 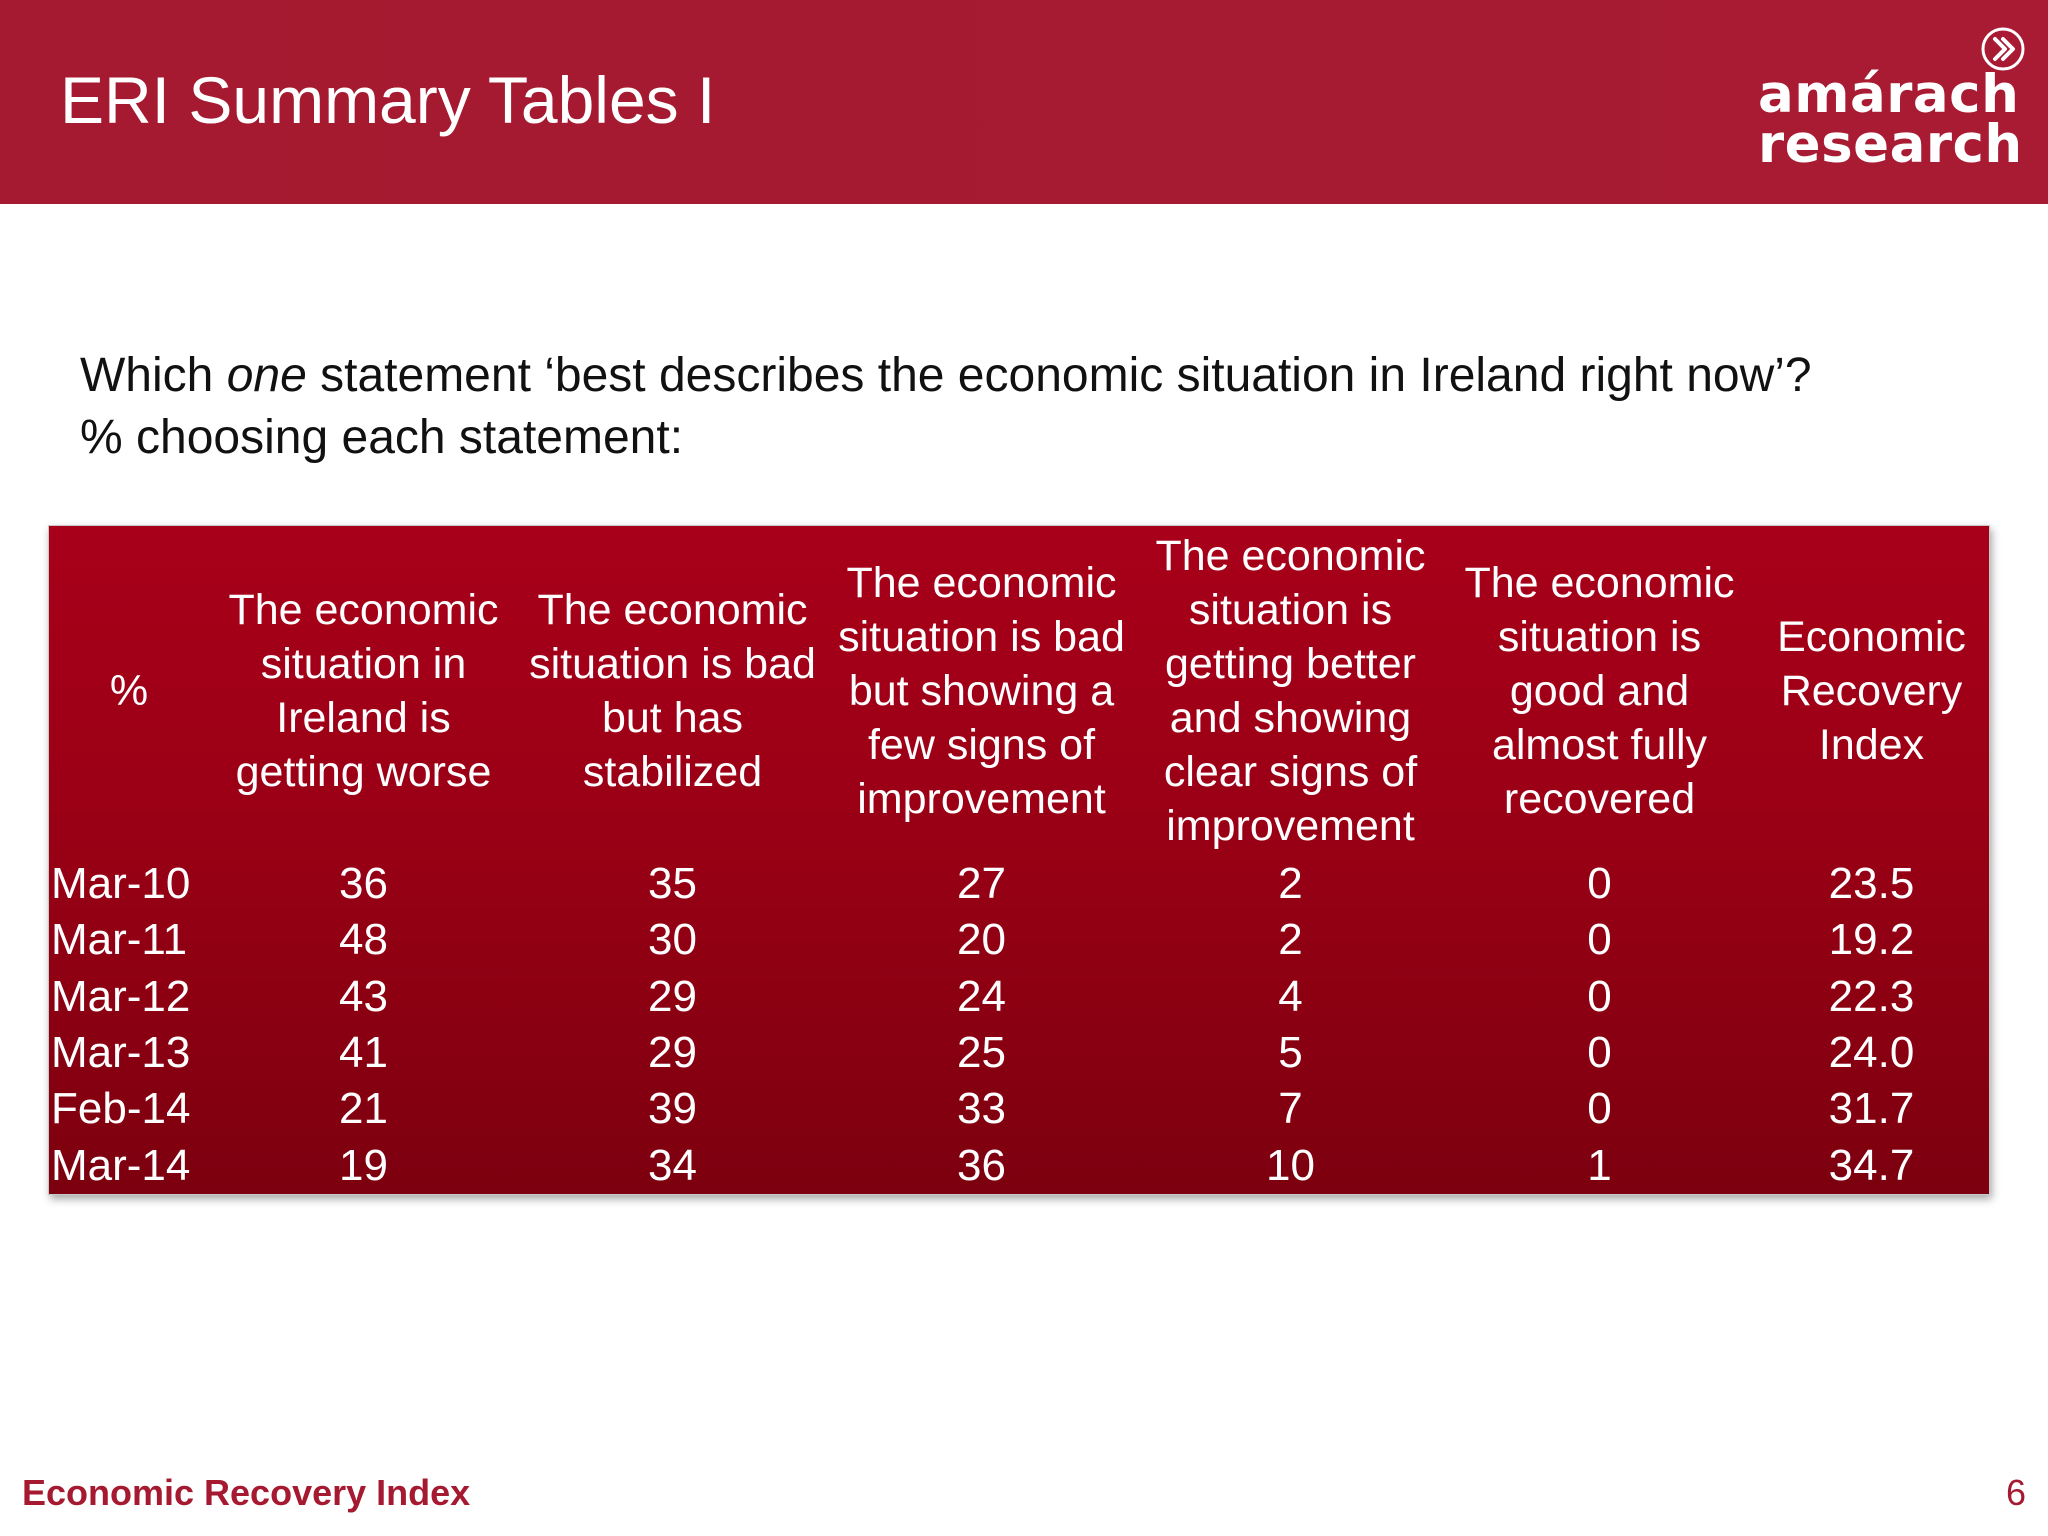 What do you see at coordinates (1019, 940) in the screenshot?
I see `table-row: Mar-11 48 30 20 2 0 19.2` at bounding box center [1019, 940].